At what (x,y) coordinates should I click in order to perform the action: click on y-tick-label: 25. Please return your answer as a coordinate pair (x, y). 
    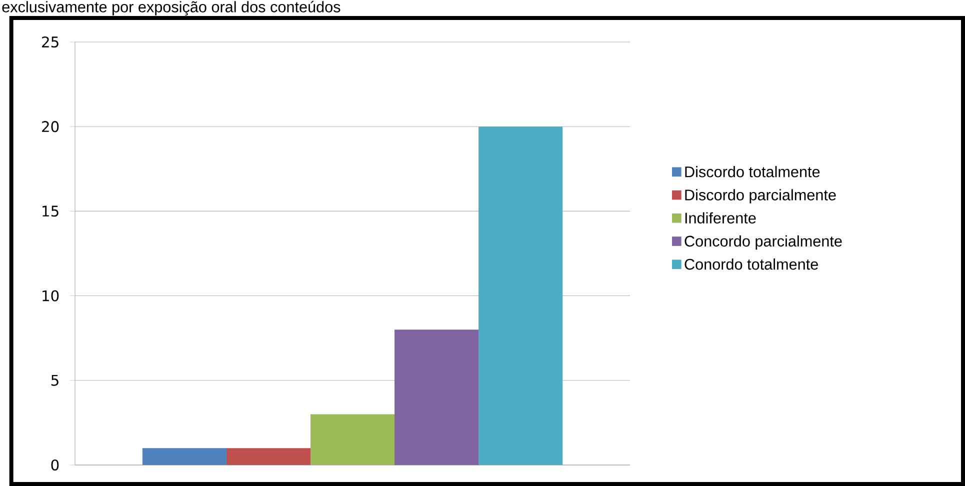
    Looking at the image, I should click on (50, 42).